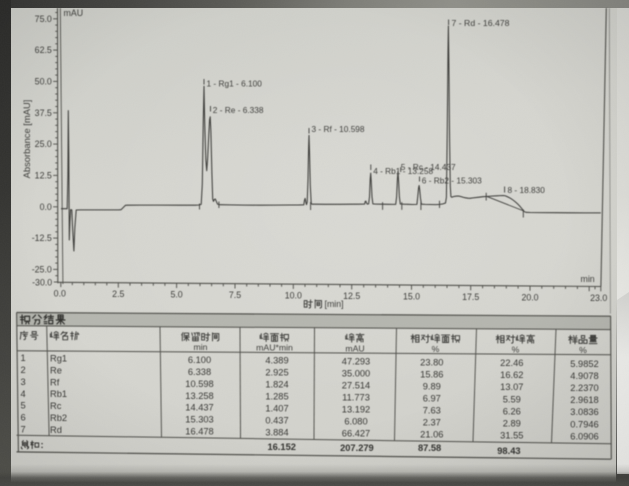 The image size is (629, 486). I want to click on svg-text: Rc, so click(56, 406).